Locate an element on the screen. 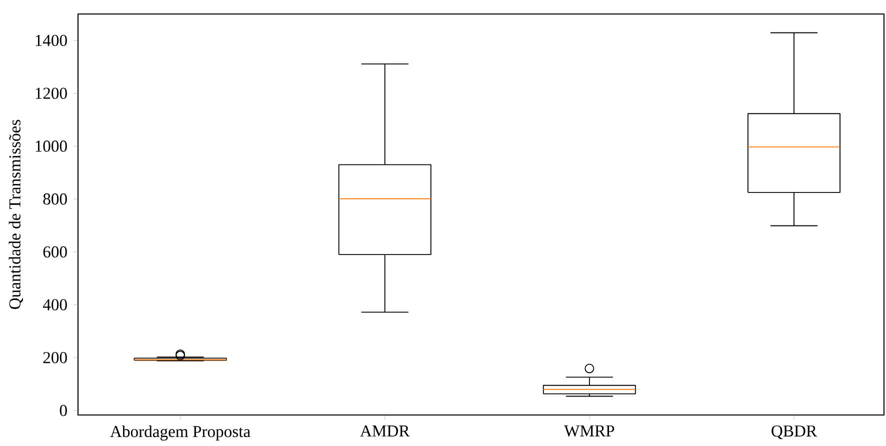  y-tick-label: 400 is located at coordinates (54, 304).